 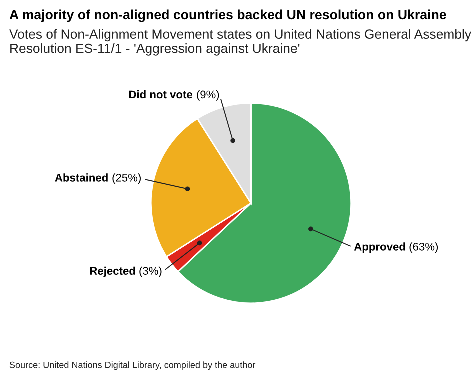 What do you see at coordinates (151, 272) in the screenshot?
I see `data-label: (3%)` at bounding box center [151, 272].